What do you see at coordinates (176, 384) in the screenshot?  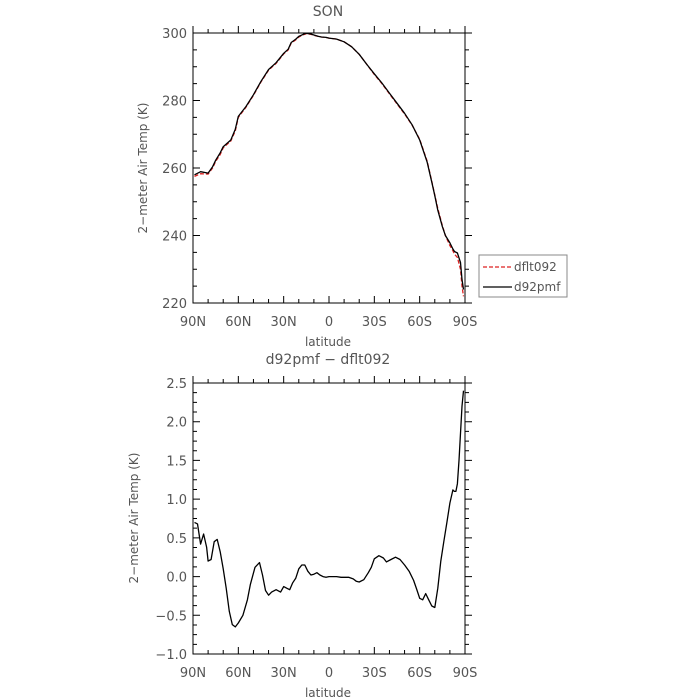 I see `bottom-y-tick-label: 2.5` at bounding box center [176, 384].